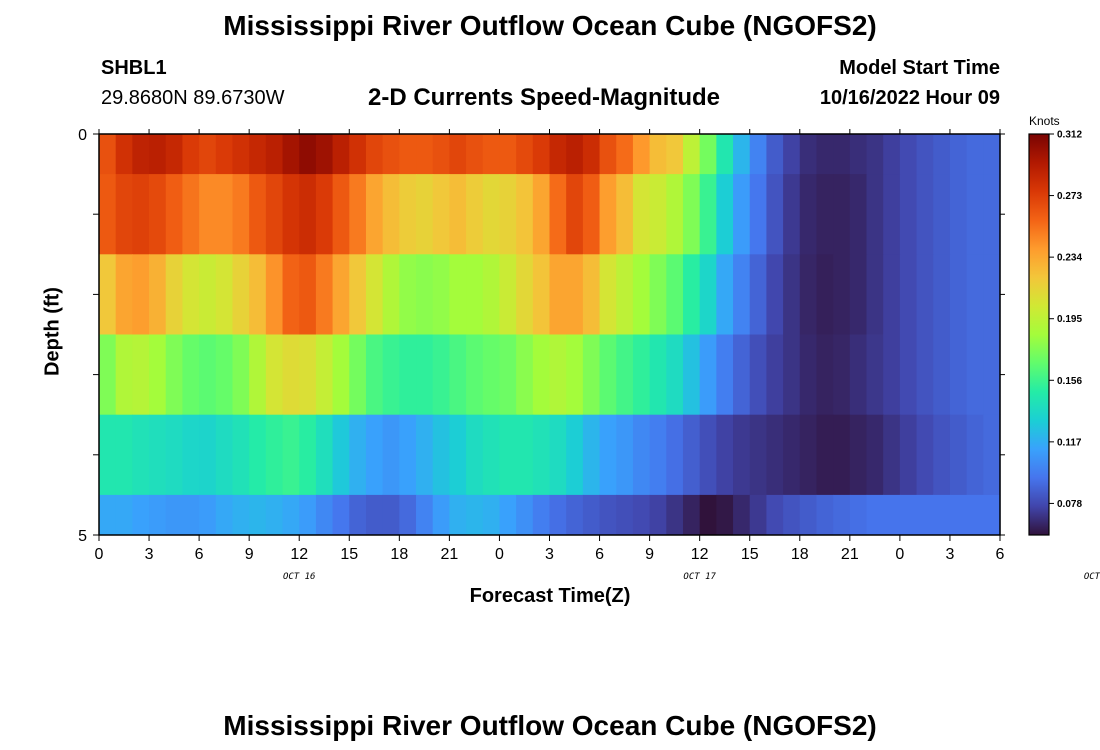  Describe the element at coordinates (919, 68) in the screenshot. I see `model-start-label: Model Start Time` at that location.